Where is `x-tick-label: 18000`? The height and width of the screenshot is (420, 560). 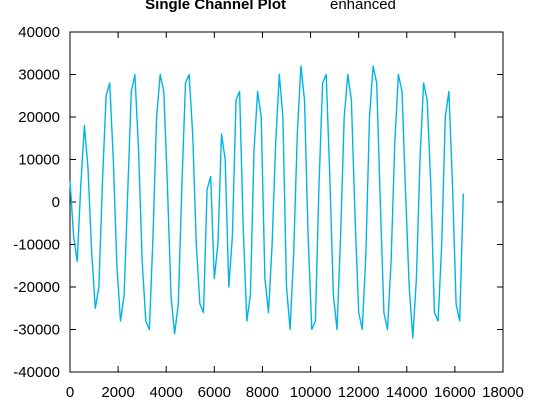
x-tick-label: 18000 is located at coordinates (503, 392).